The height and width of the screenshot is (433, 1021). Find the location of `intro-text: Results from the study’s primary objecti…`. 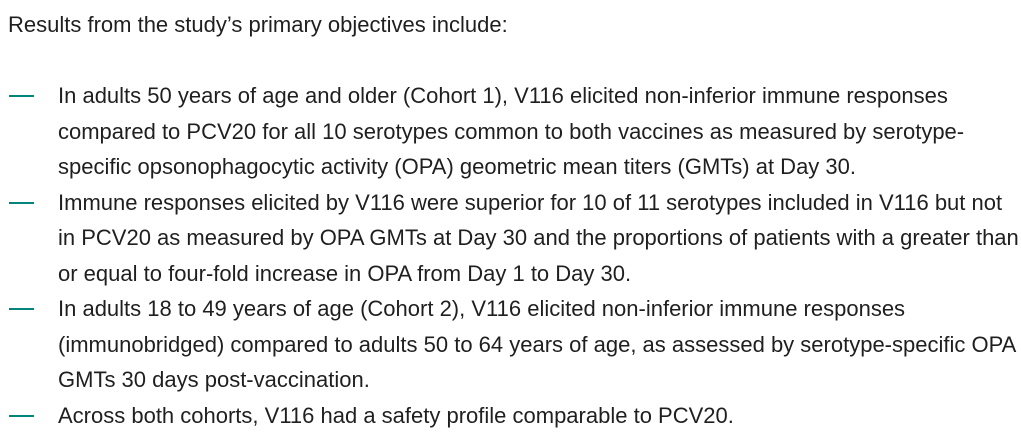

intro-text: Results from the study’s primary objecti… is located at coordinates (514, 25).